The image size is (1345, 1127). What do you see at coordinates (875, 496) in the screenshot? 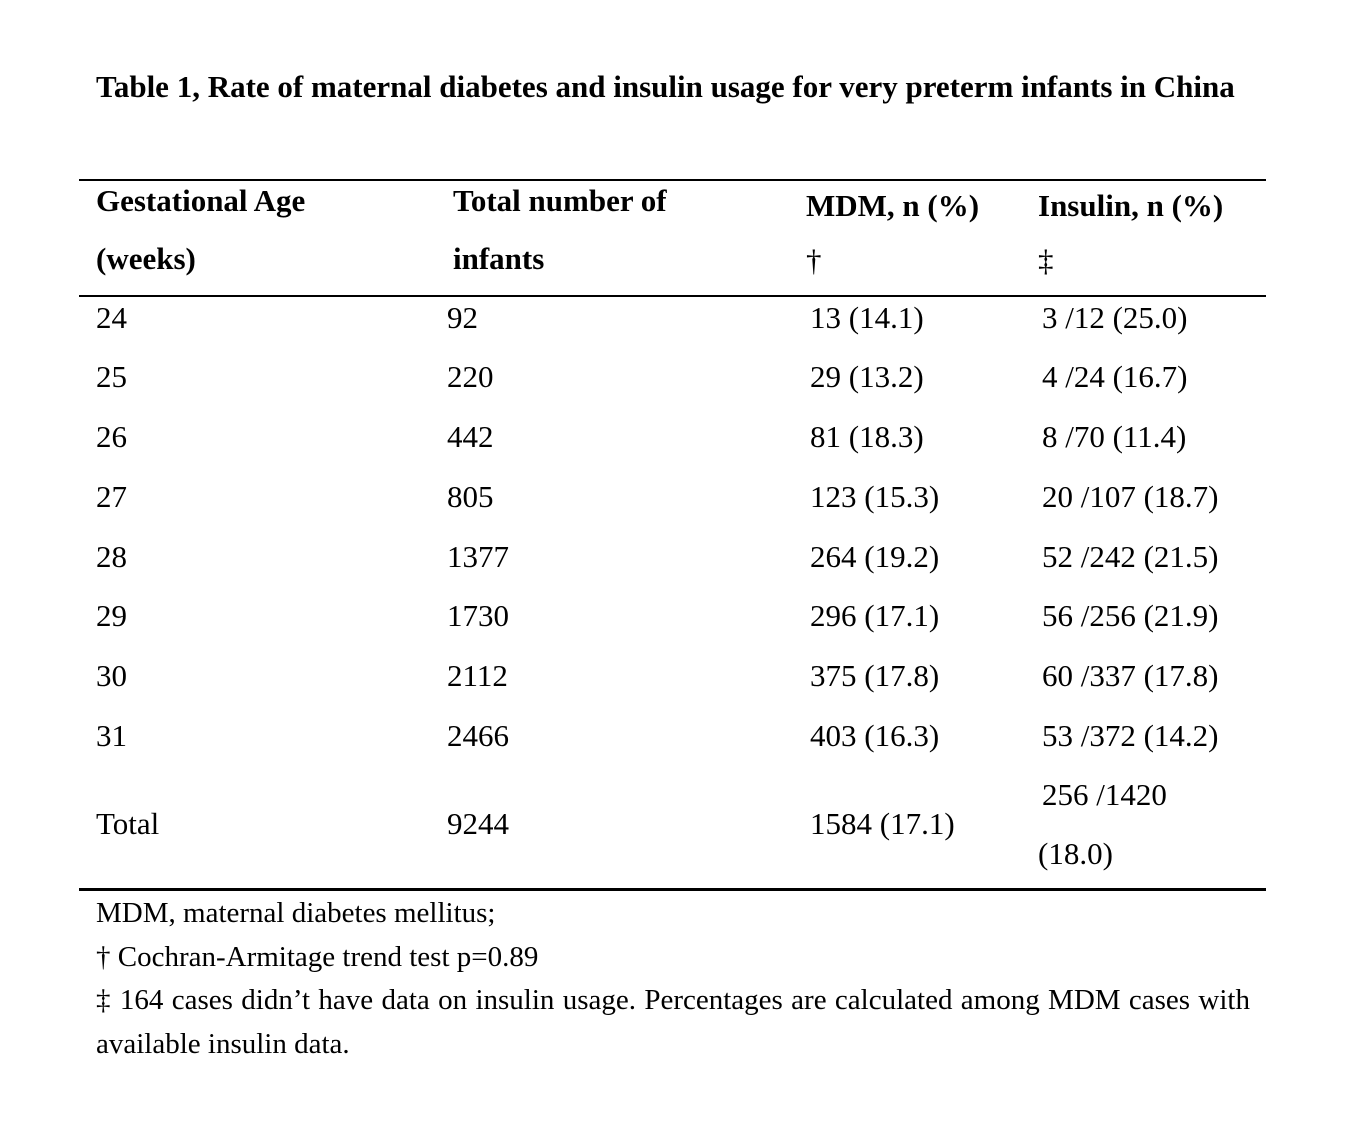
I see `cell-mdm: 123 (15.3)` at bounding box center [875, 496].